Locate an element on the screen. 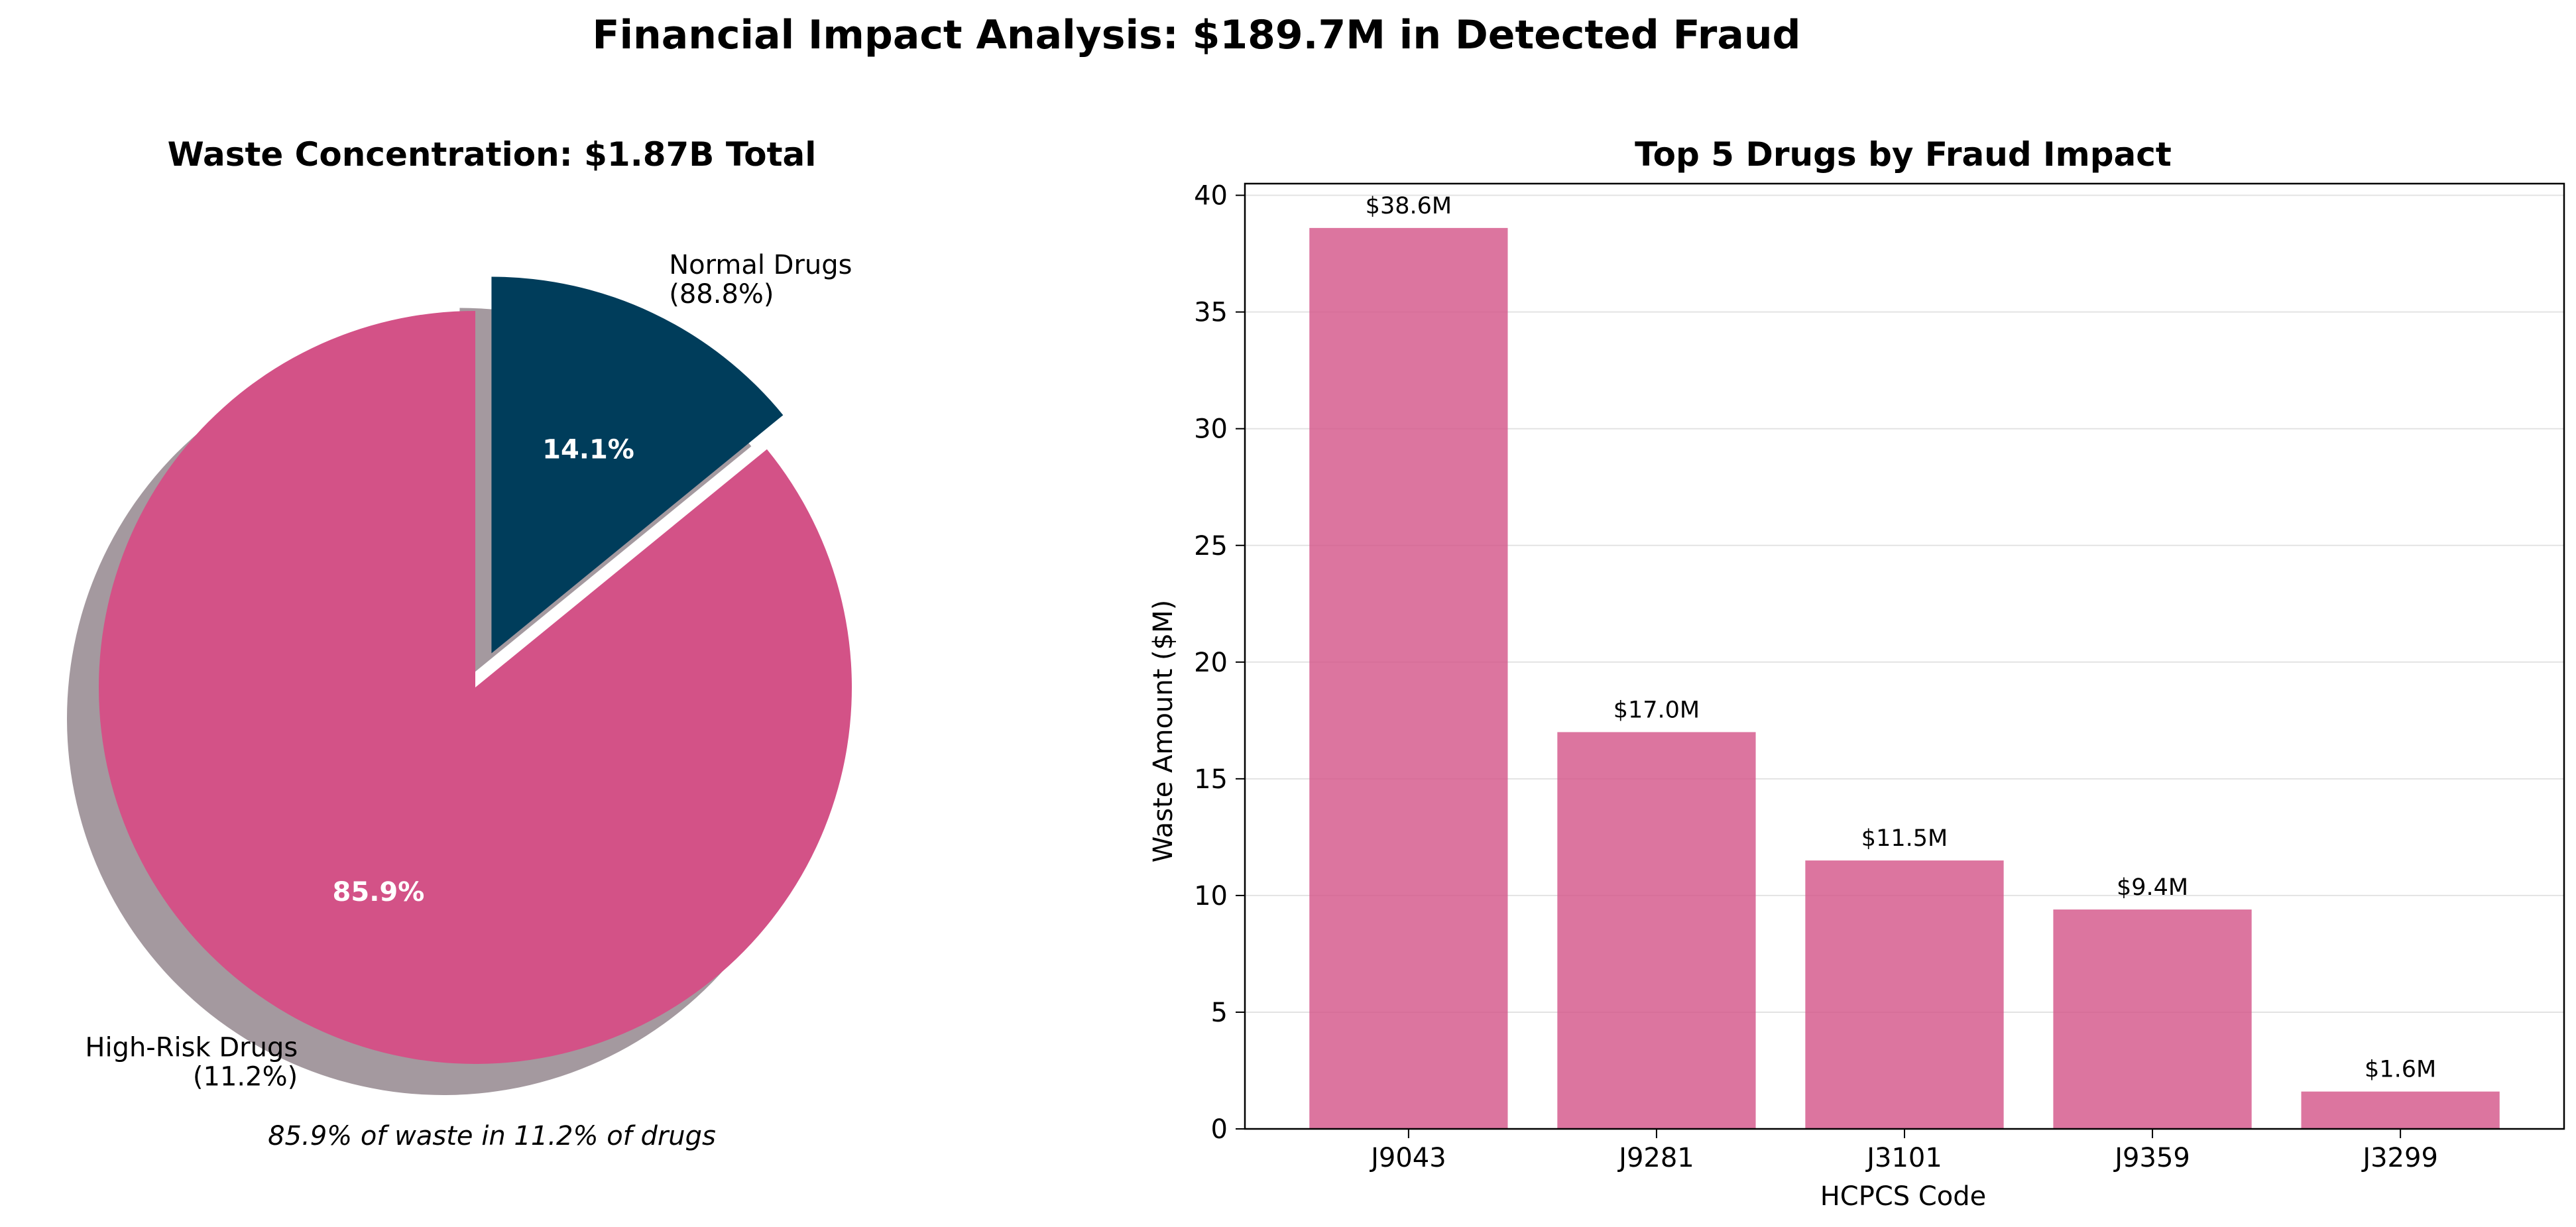 This screenshot has height=1227, width=2576. bar-x-axis-label: HCPCS Code is located at coordinates (1904, 1196).